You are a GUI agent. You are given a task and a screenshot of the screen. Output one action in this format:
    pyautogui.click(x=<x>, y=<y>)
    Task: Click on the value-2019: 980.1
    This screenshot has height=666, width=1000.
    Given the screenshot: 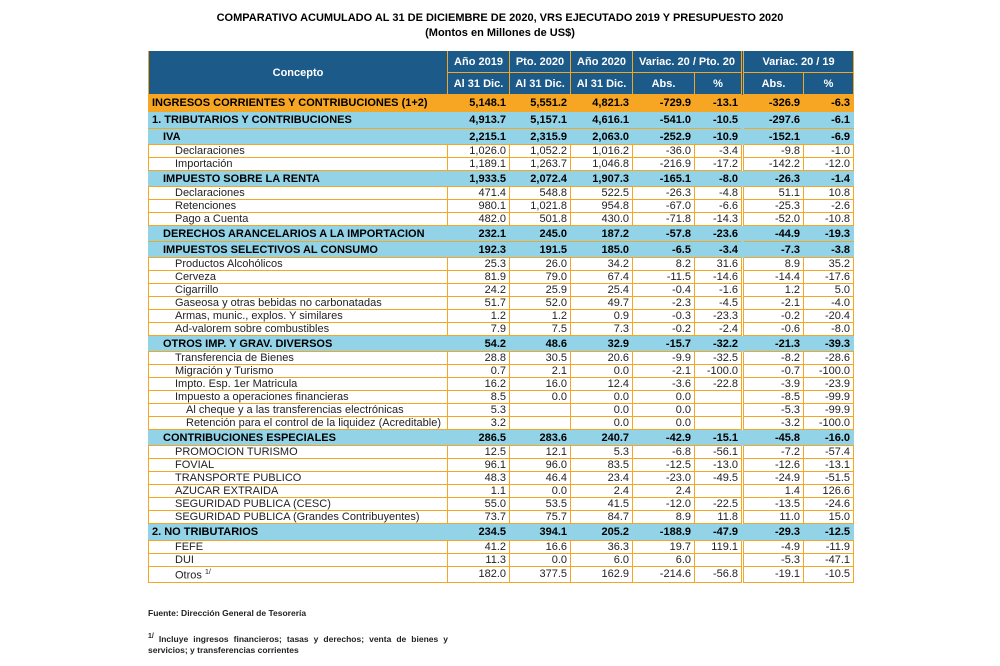 What is the action you would take?
    pyautogui.click(x=478, y=206)
    